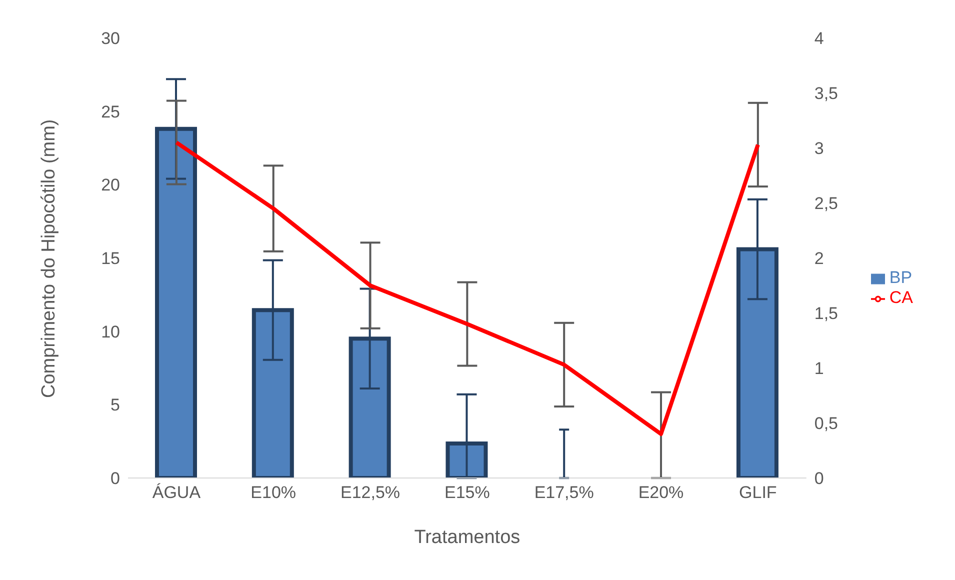 The width and height of the screenshot is (955, 580). Describe the element at coordinates (826, 424) in the screenshot. I see `y2-tick-label: 0,5` at that location.